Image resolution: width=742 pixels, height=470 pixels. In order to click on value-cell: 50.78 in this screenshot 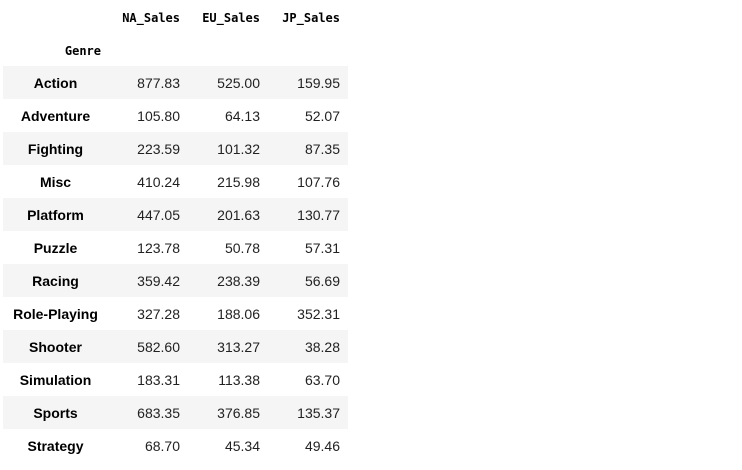, I will do `click(242, 247)`.